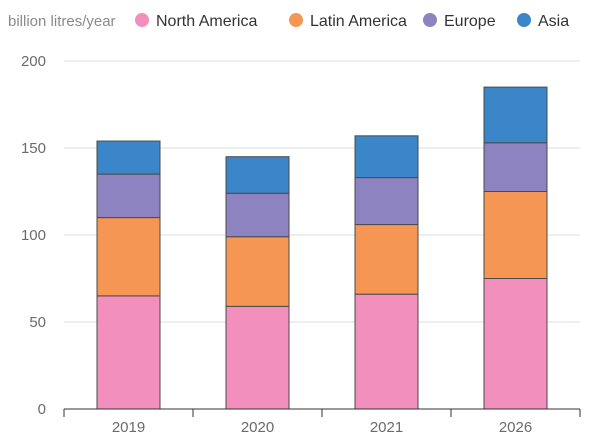  What do you see at coordinates (386, 427) in the screenshot?
I see `x-tick-label: 2021` at bounding box center [386, 427].